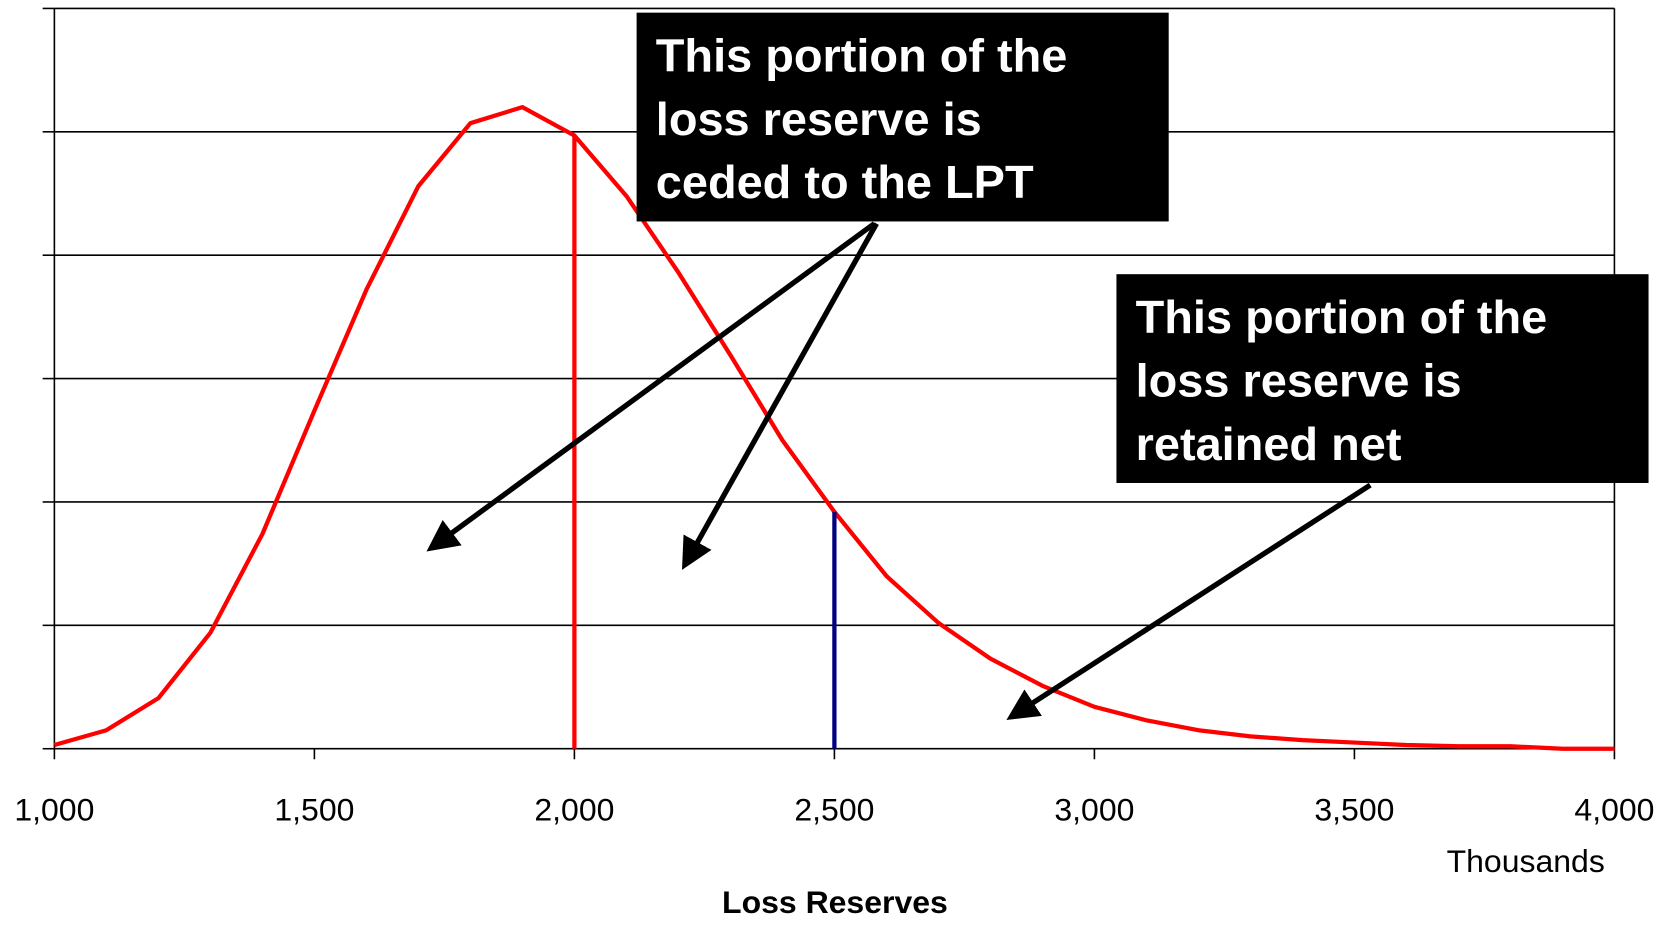  I want to click on x-tick-label: 4,000, so click(1614, 810).